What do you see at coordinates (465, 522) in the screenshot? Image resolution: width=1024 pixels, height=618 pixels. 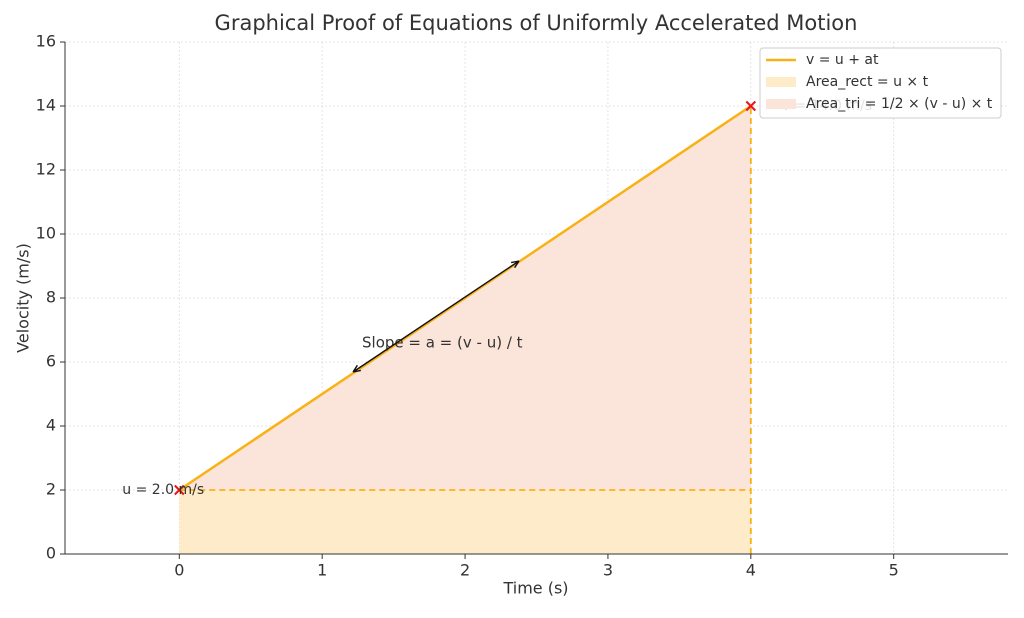 I see `area` at bounding box center [465, 522].